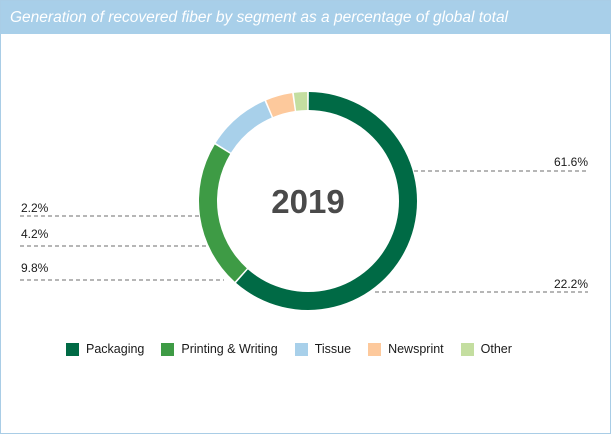  Describe the element at coordinates (72, 349) in the screenshot. I see `legend-swatch-packaging` at that location.